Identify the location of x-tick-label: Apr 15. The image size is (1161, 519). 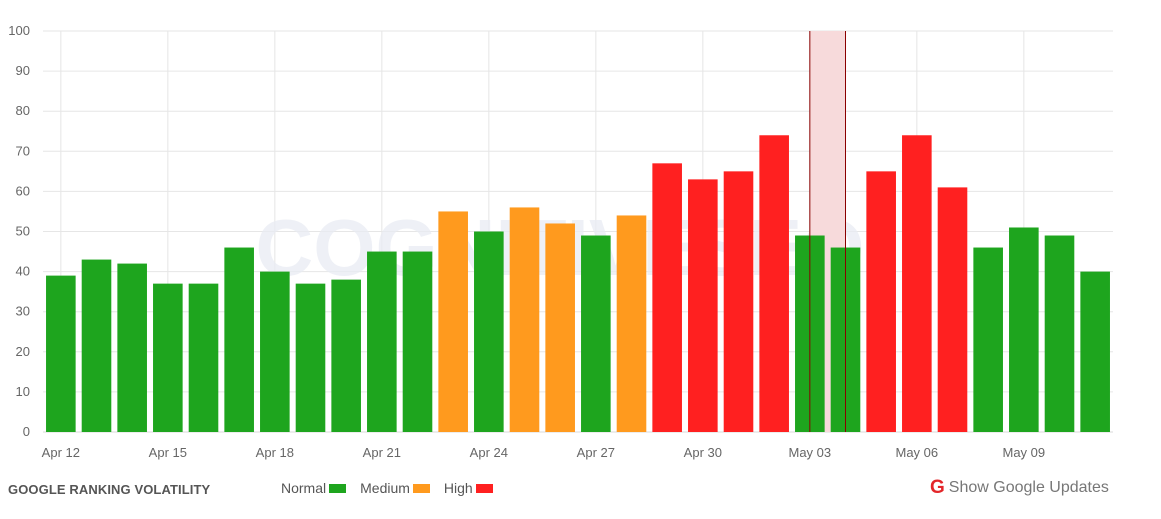
(168, 452).